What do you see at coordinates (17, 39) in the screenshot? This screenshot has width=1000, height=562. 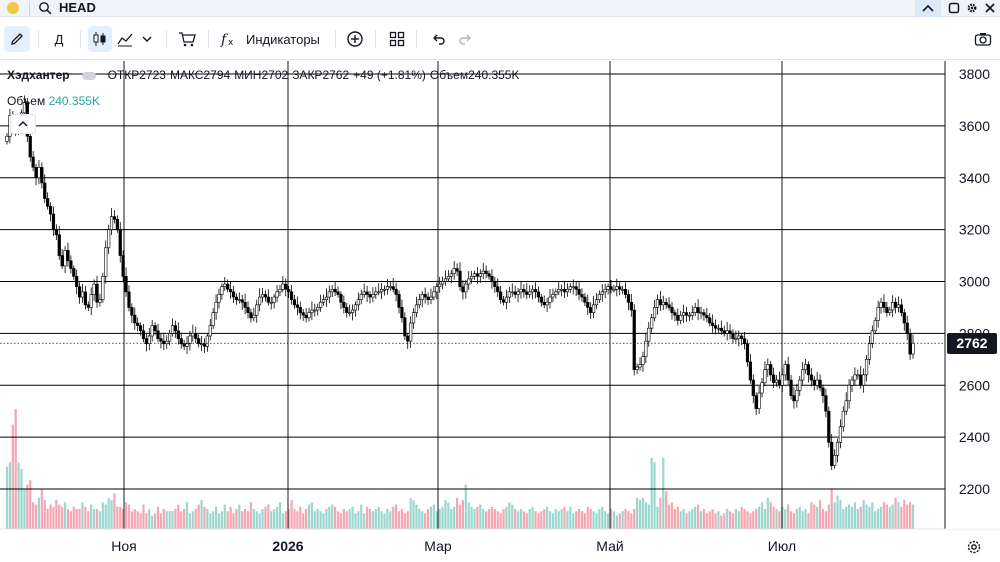 I see `draw-tool-button` at bounding box center [17, 39].